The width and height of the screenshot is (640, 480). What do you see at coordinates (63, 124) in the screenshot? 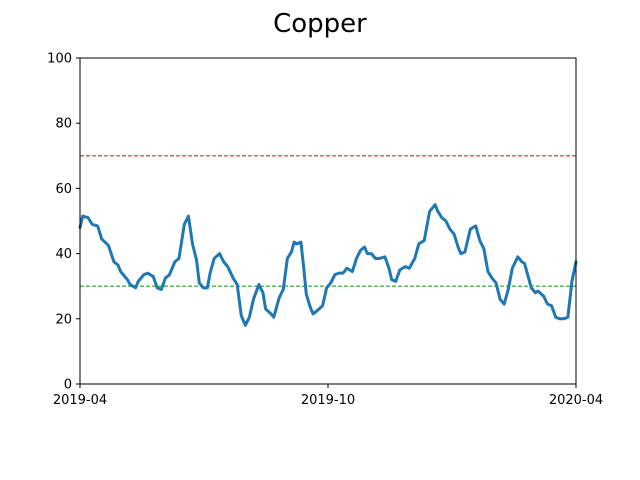
I see `y-tick-label: 80` at bounding box center [63, 124].